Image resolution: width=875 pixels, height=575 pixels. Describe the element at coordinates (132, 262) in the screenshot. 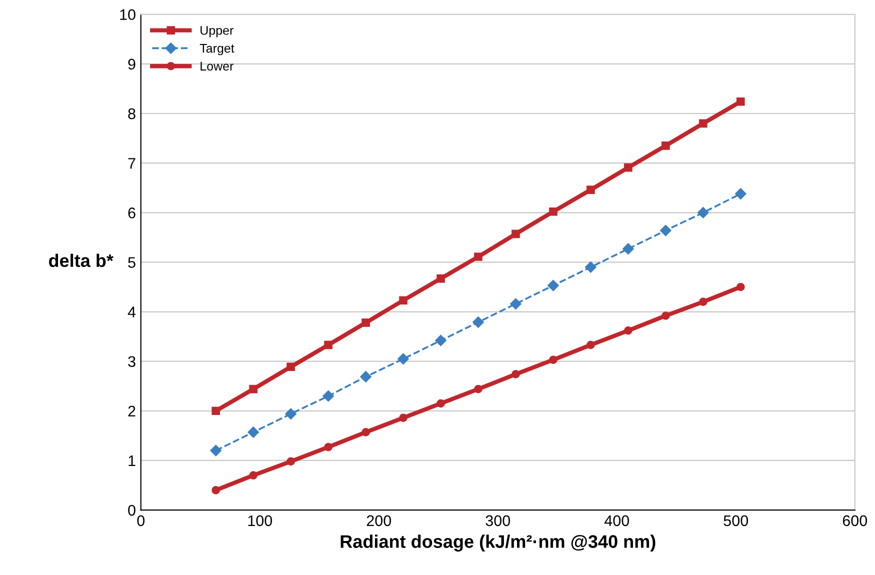

I see `y-tick-label: 5` at that location.